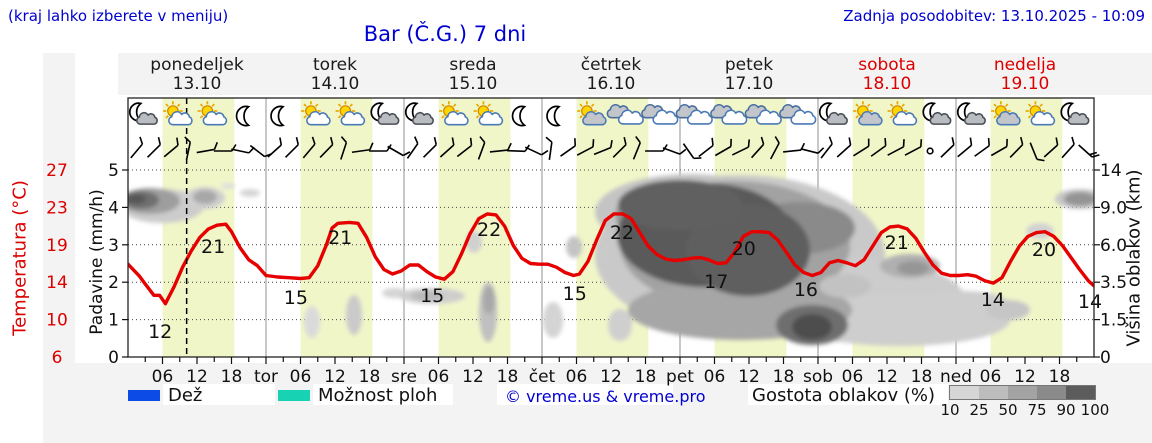 Image resolution: width=1152 pixels, height=443 pixels. Describe the element at coordinates (57, 358) in the screenshot. I see `svg-text: 6` at that location.